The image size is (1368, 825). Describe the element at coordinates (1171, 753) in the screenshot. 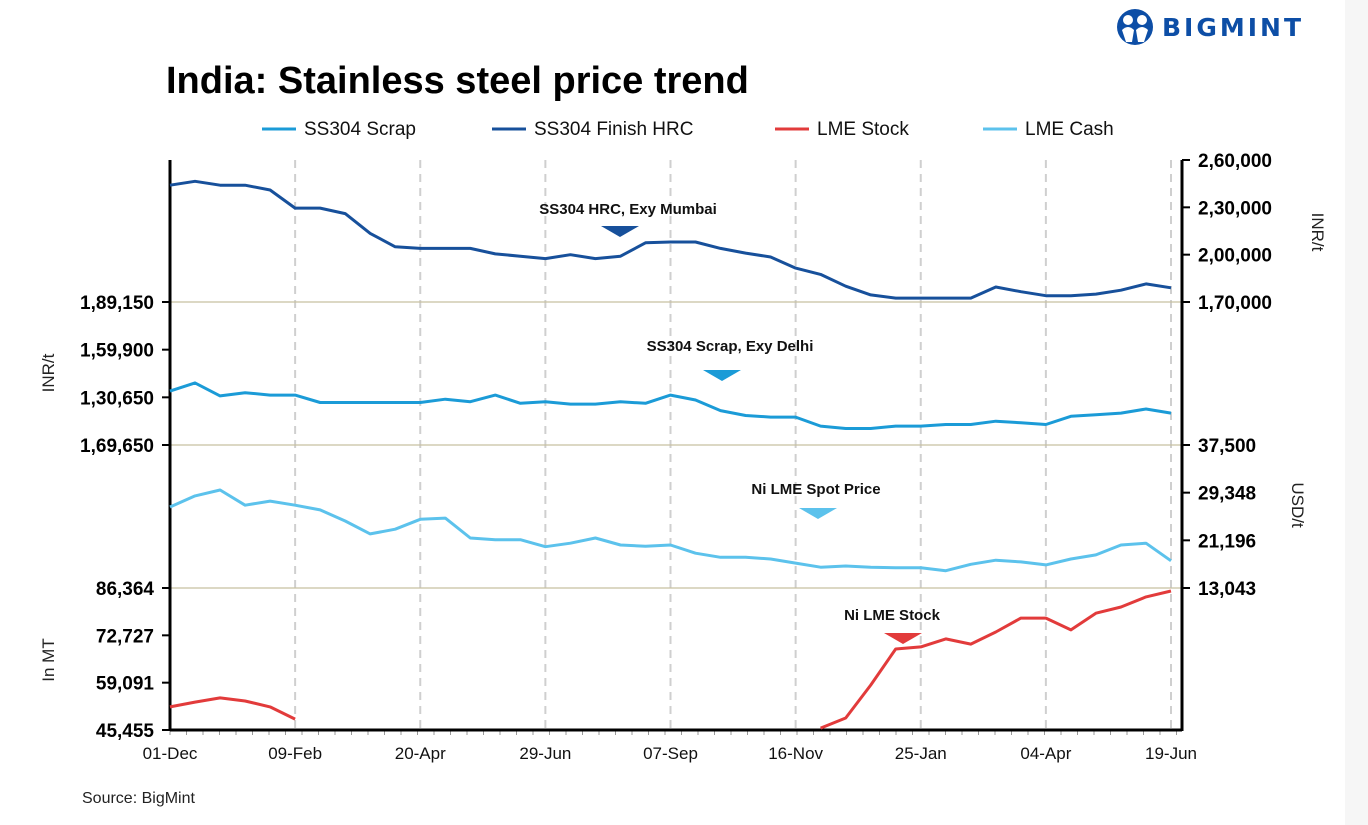

I see `x-tick-label: 19-Jun` at that location.